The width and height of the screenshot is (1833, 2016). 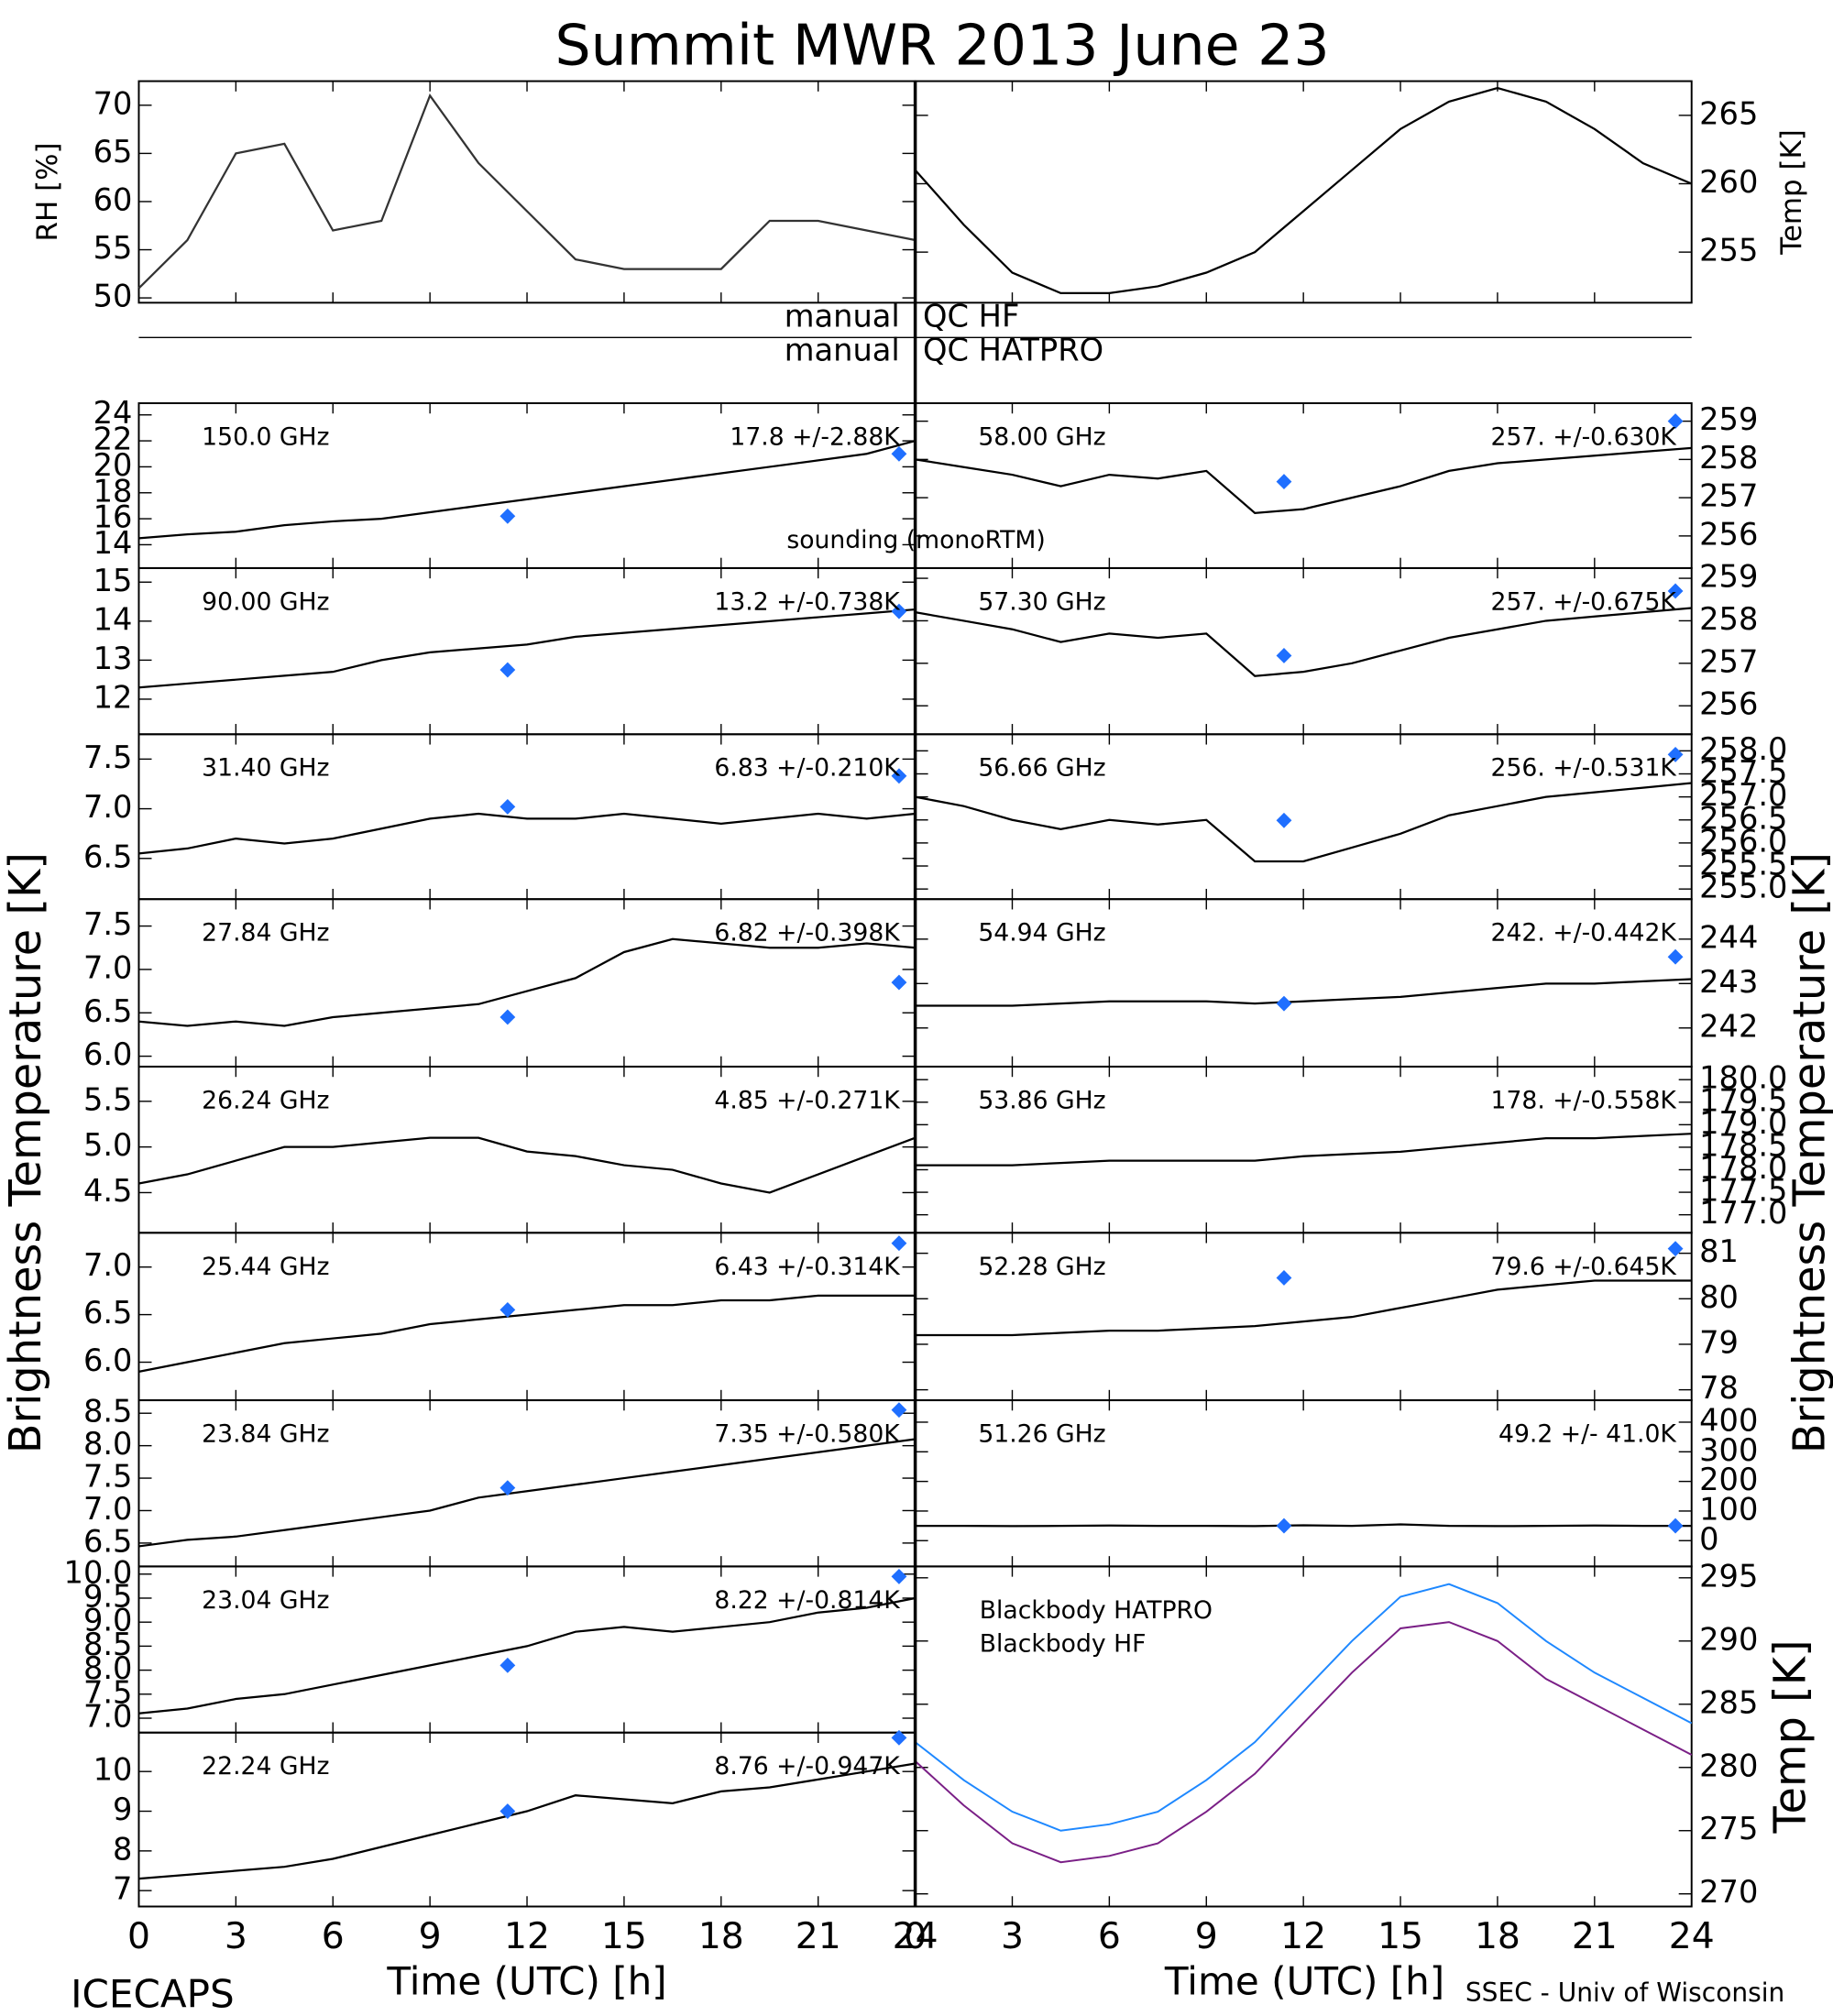 What do you see at coordinates (1304, 1980) in the screenshot?
I see `x-axis-title: Time (UTC) [h]` at bounding box center [1304, 1980].